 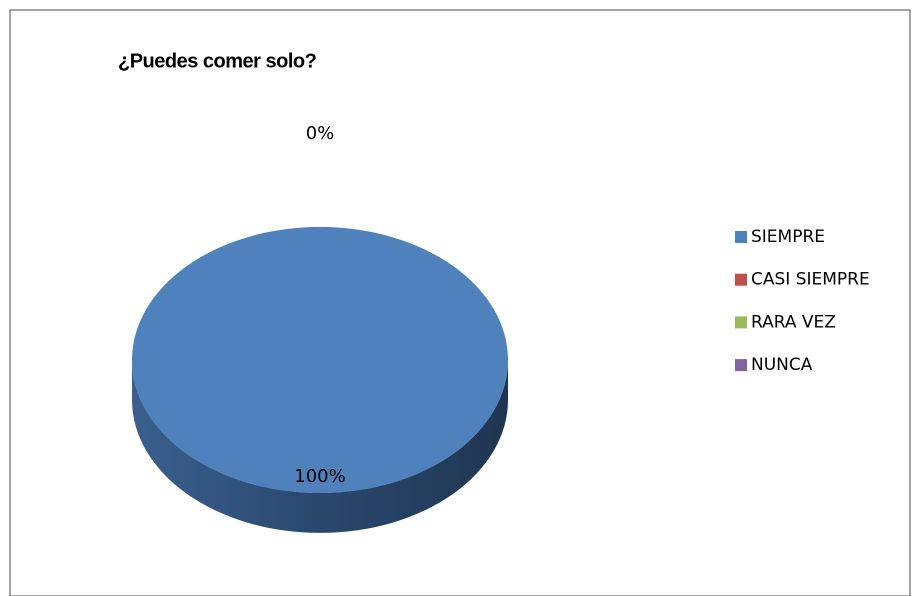 What do you see at coordinates (788, 237) in the screenshot?
I see `legend-label: SIEMPRE` at bounding box center [788, 237].